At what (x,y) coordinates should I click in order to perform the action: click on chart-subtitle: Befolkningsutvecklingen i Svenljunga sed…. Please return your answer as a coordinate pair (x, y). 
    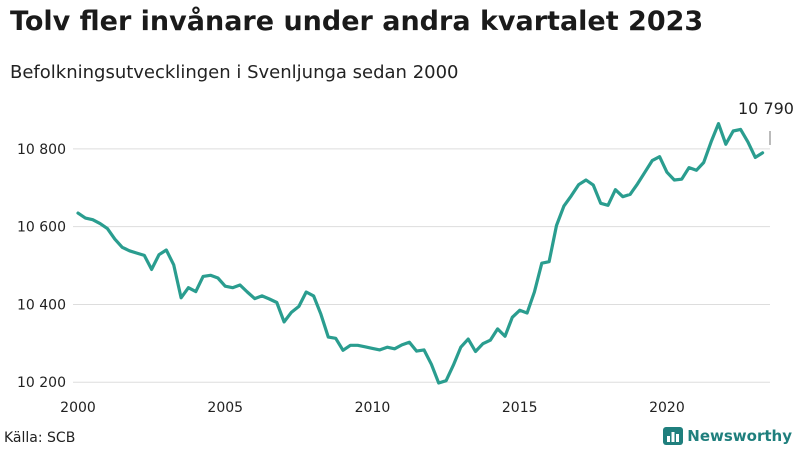
    Looking at the image, I should click on (234, 72).